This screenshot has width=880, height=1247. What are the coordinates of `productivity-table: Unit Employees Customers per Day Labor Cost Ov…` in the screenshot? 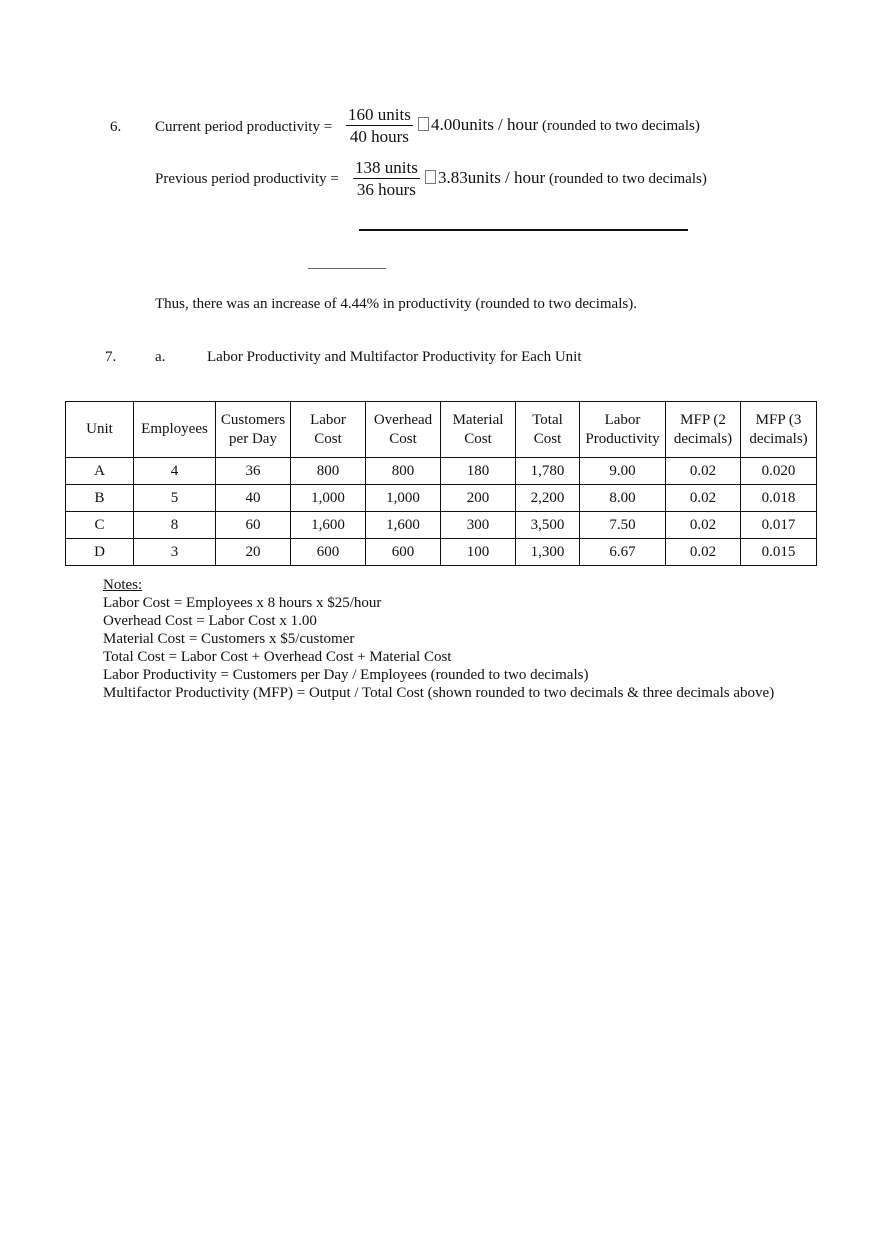 It's located at (441, 483).